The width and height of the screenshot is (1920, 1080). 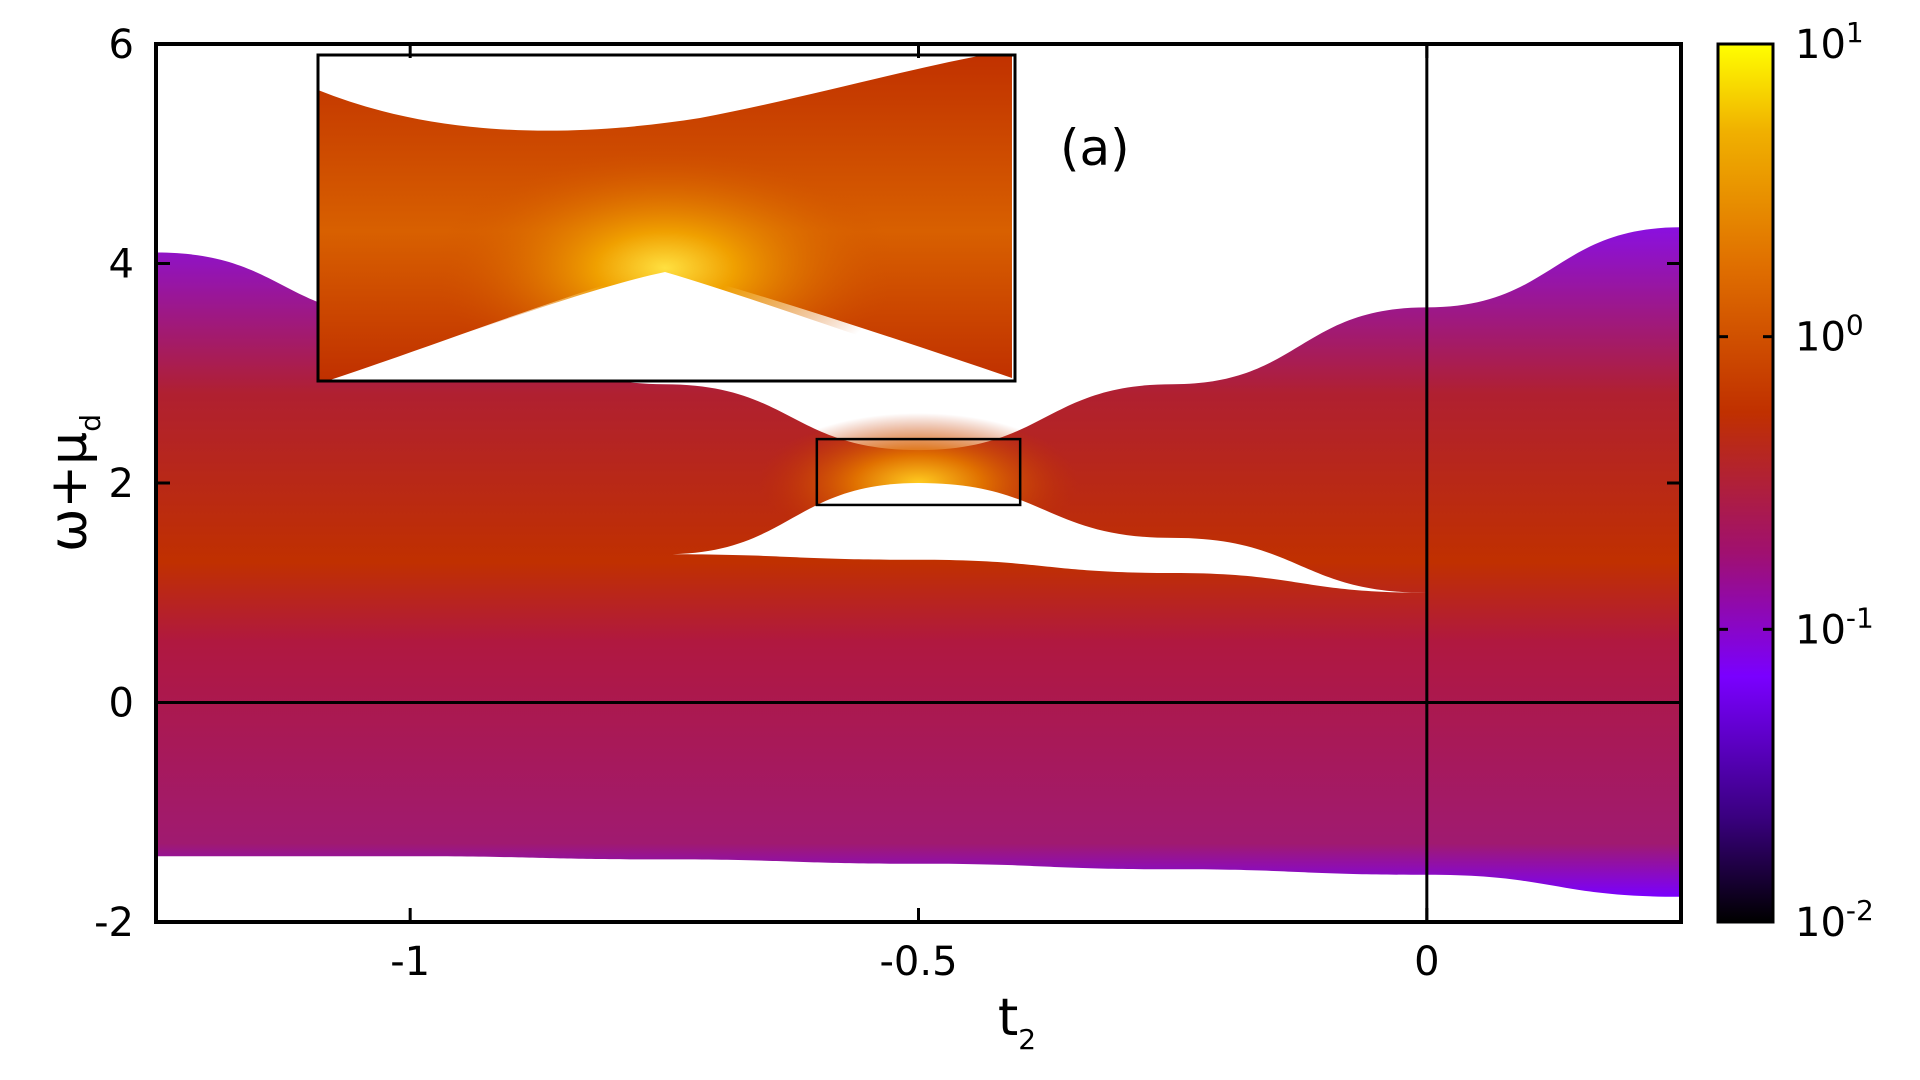 I want to click on y-axis-label: ω+μd, so click(x=73, y=483).